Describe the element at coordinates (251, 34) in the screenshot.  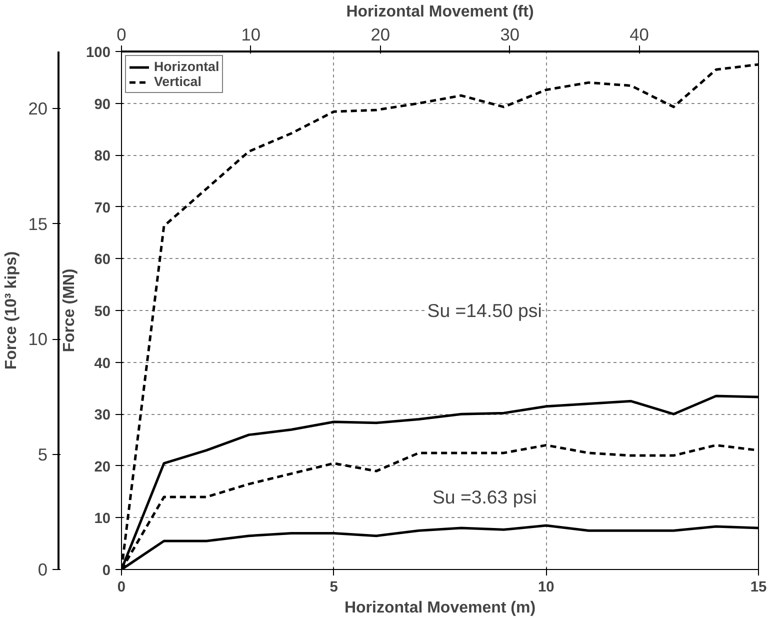
I see `x2-tick-label: 10` at that location.